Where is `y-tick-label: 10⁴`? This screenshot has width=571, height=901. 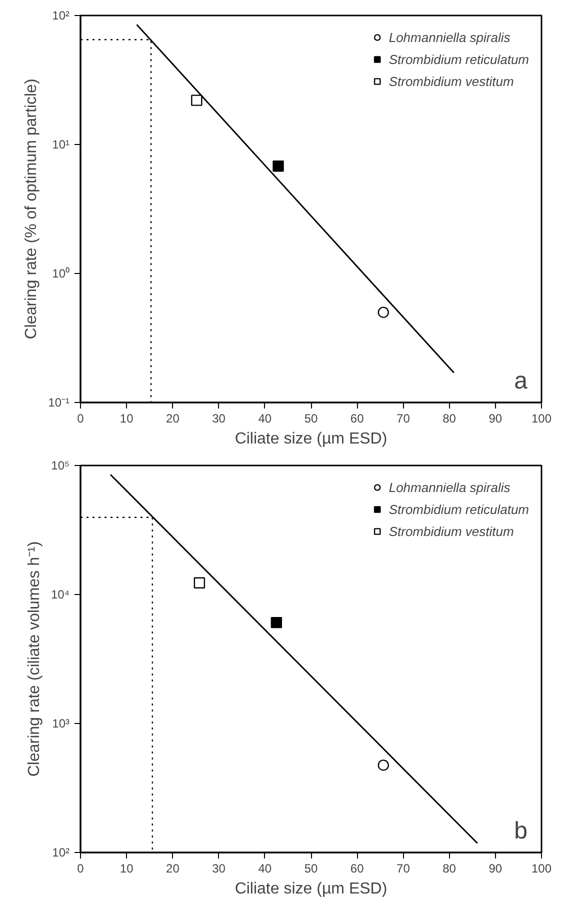
y-tick-label: 10⁴ is located at coordinates (60, 595).